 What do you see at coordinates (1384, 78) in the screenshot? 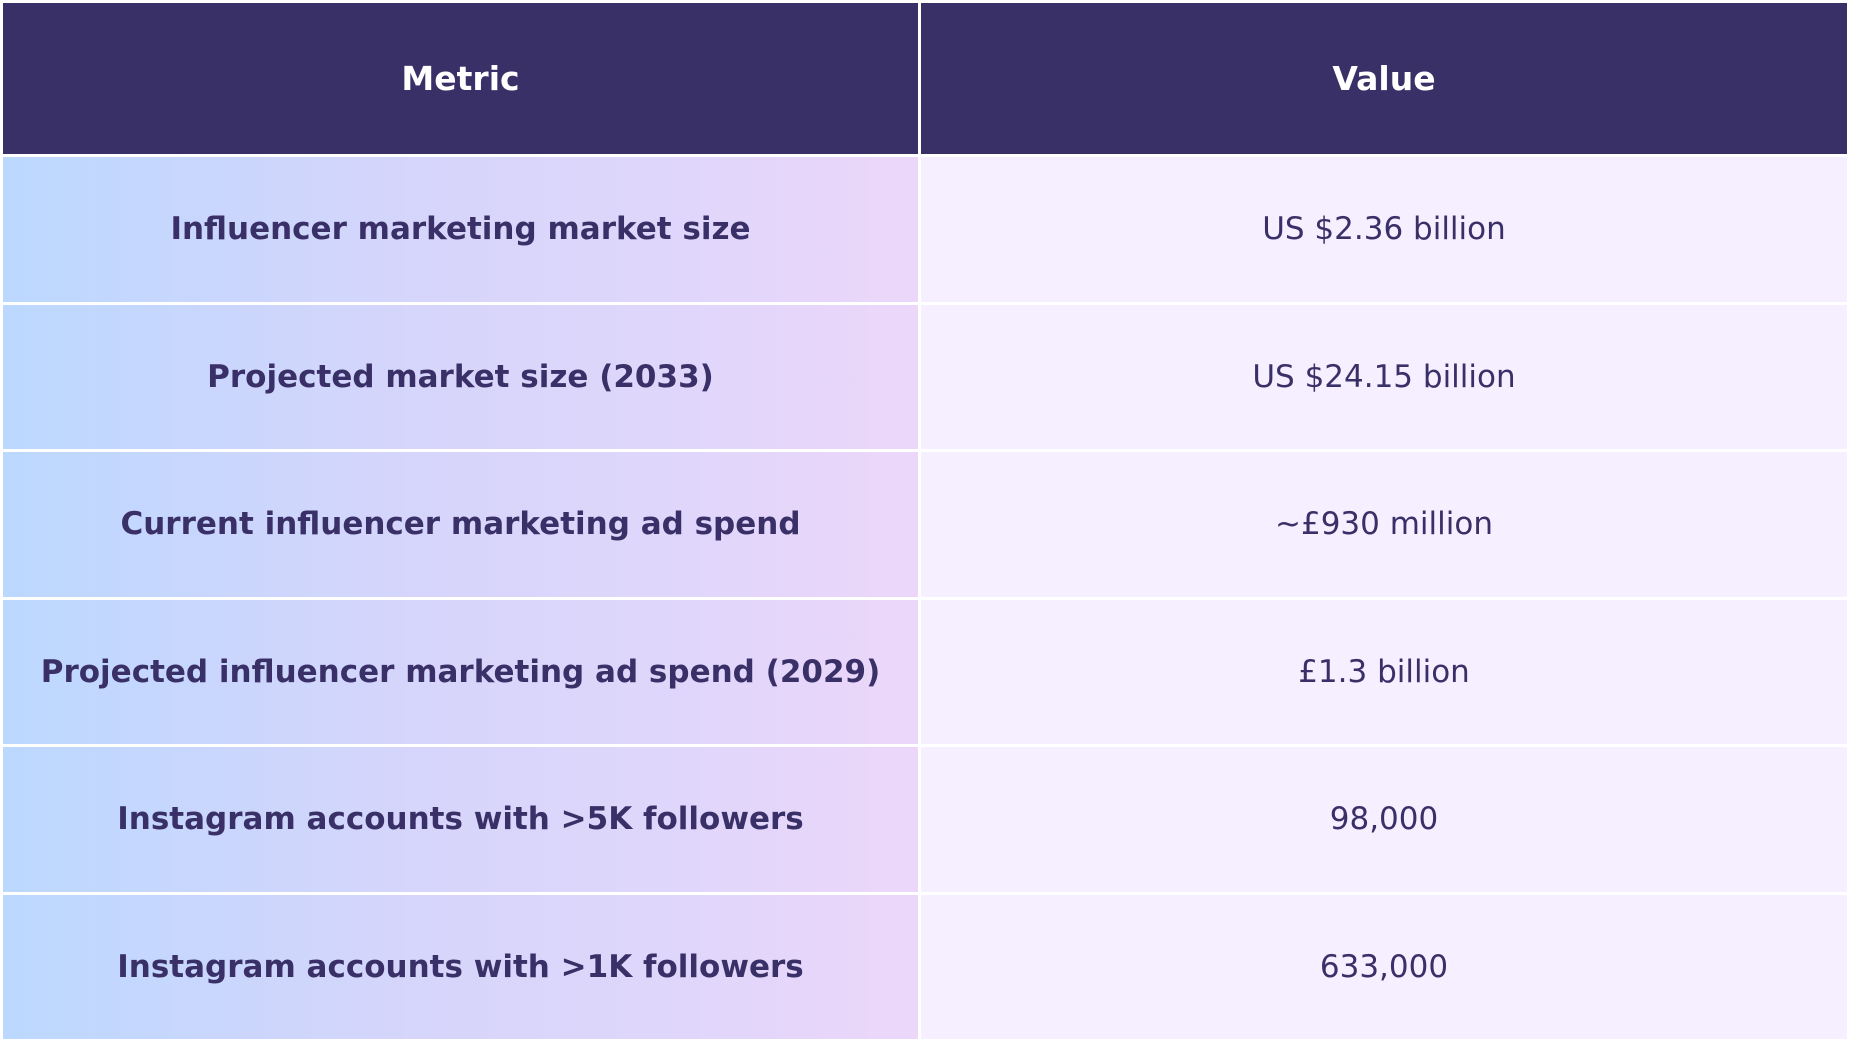
I see `header-value: Value` at bounding box center [1384, 78].